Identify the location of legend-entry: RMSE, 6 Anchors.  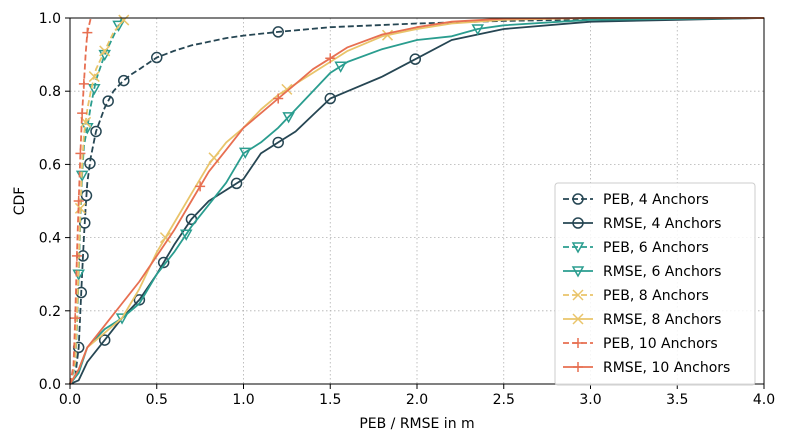
(642, 272).